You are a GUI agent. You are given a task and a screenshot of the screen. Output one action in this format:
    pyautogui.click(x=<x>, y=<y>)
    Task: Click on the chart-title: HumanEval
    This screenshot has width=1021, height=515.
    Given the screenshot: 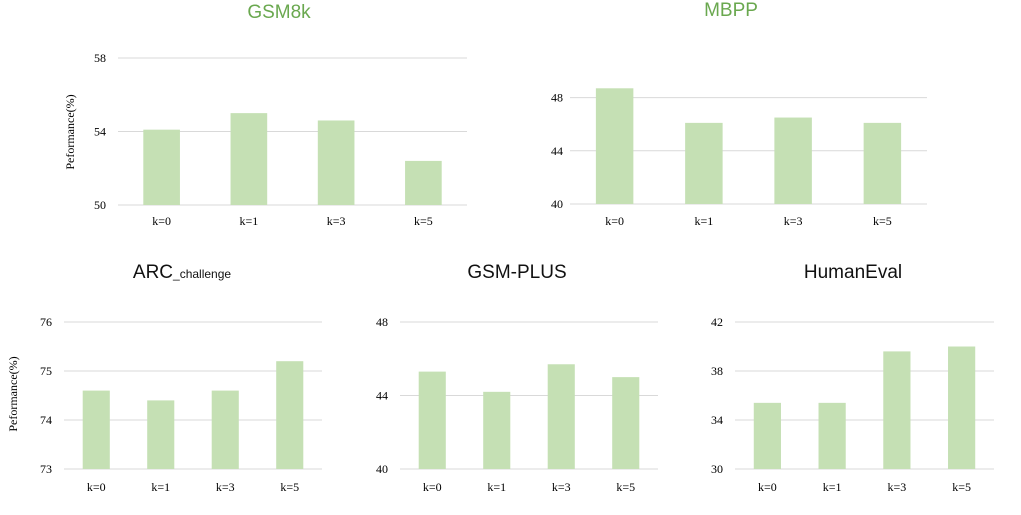 What is the action you would take?
    pyautogui.click(x=853, y=272)
    